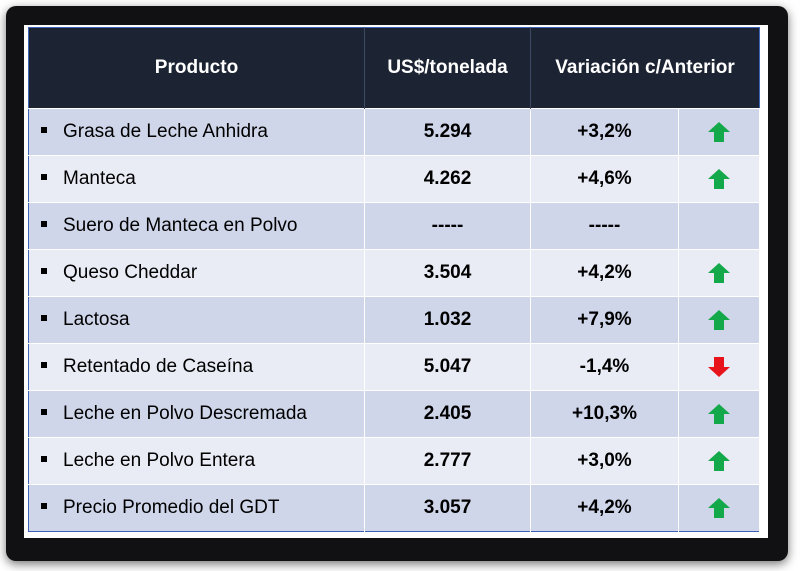 This screenshot has width=800, height=571. What do you see at coordinates (604, 461) in the screenshot?
I see `variation-cell: +3,0%` at bounding box center [604, 461].